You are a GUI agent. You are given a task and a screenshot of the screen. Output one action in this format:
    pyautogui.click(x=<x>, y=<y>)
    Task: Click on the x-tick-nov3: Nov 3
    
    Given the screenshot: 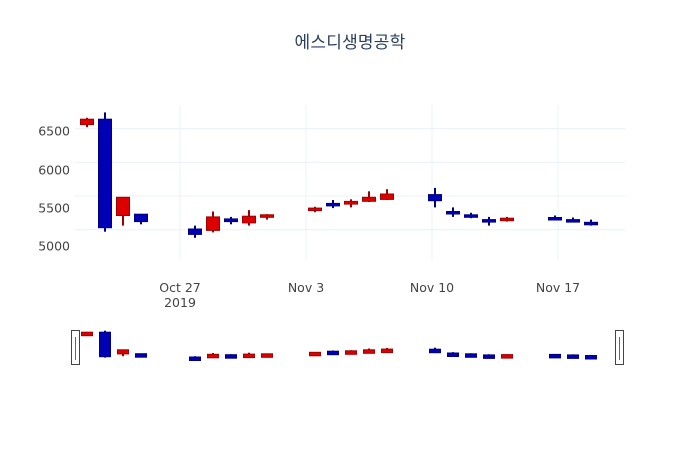 What is the action you would take?
    pyautogui.click(x=306, y=287)
    